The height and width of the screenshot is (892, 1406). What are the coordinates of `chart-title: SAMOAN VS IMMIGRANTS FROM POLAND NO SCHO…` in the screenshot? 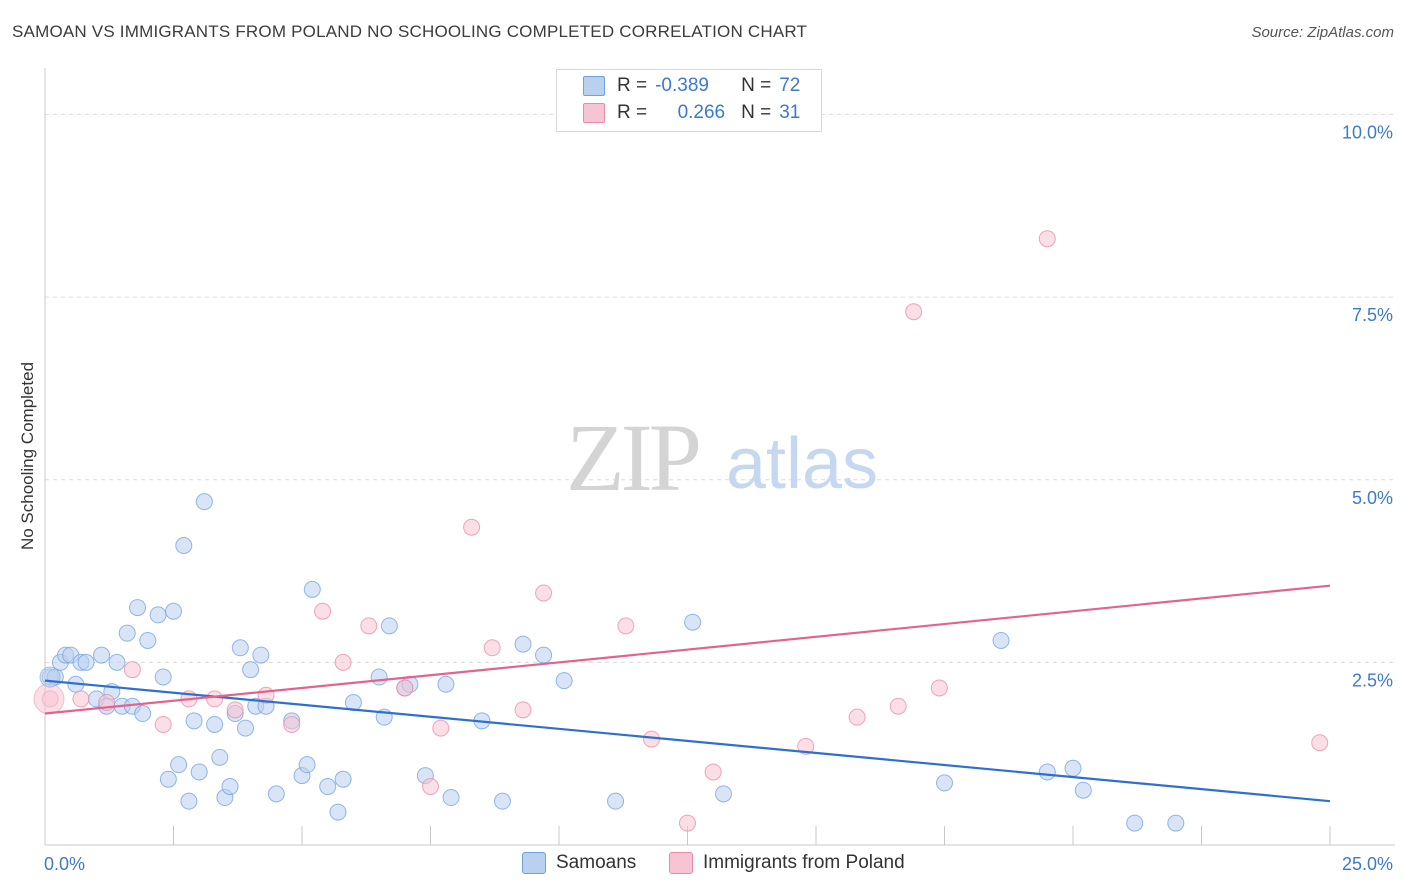 It's located at (410, 31).